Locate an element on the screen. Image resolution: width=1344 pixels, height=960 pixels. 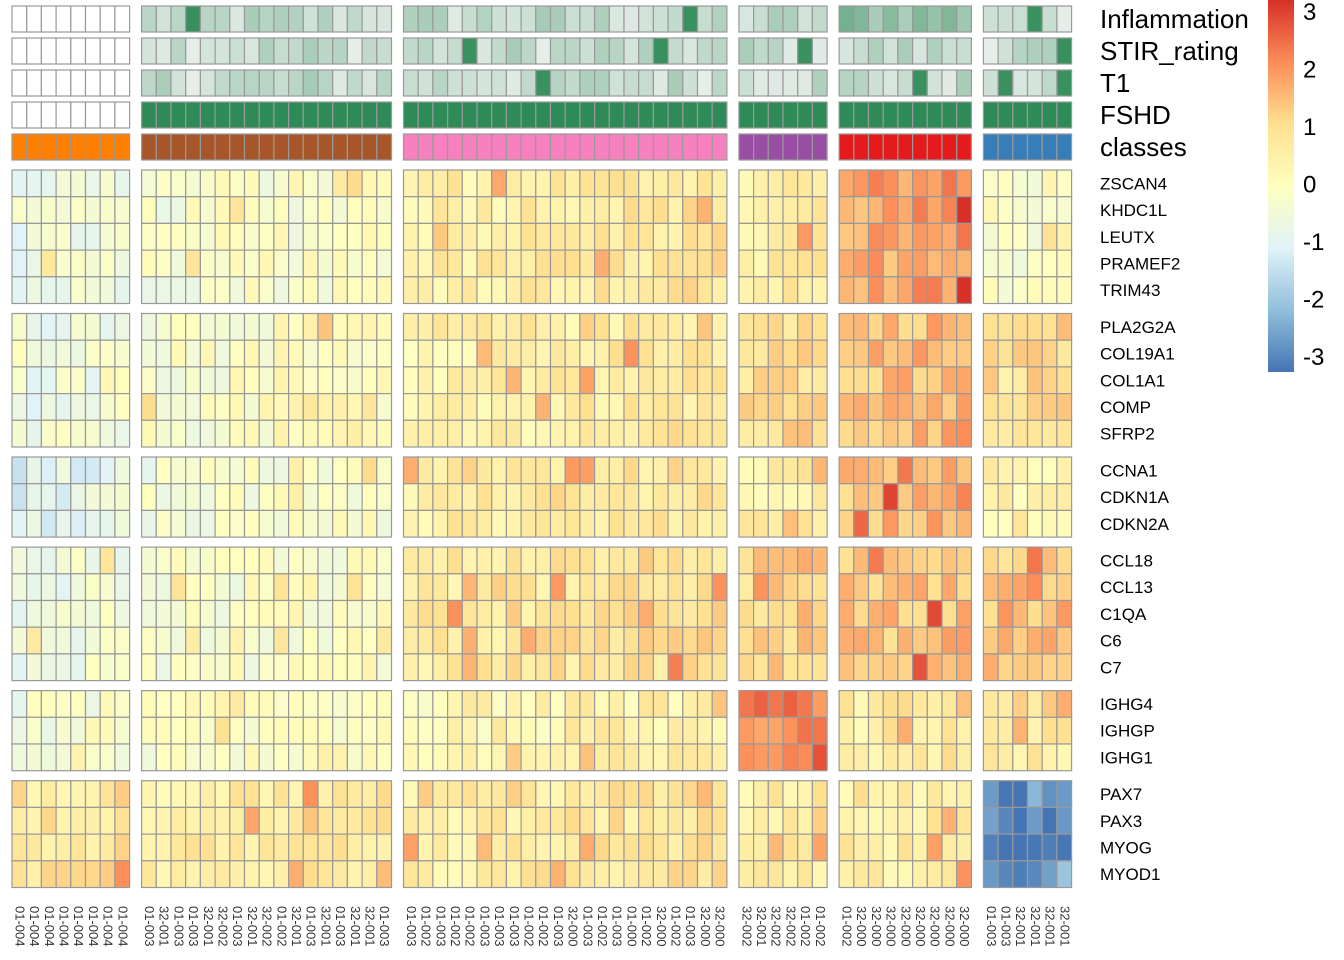
gene-label: CCL13 is located at coordinates (1126, 587).